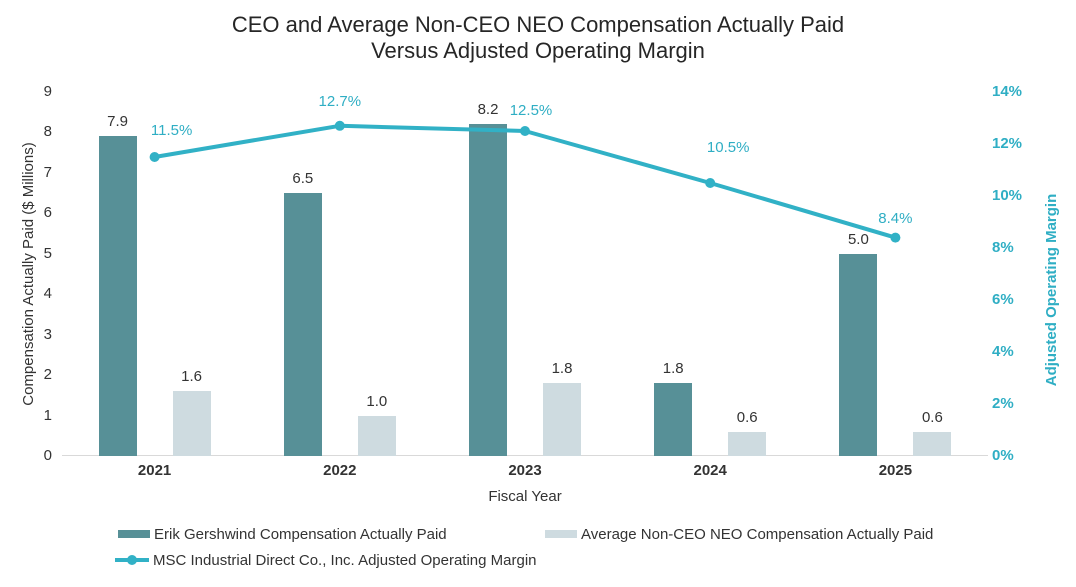  What do you see at coordinates (171, 130) in the screenshot?
I see `line-value-label: 11.5%` at bounding box center [171, 130].